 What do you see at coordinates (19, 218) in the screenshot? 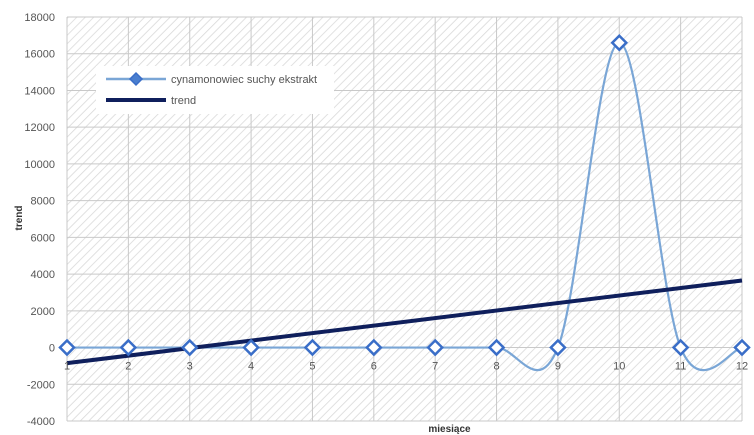
I see `y-axis-title: trend` at bounding box center [19, 218].